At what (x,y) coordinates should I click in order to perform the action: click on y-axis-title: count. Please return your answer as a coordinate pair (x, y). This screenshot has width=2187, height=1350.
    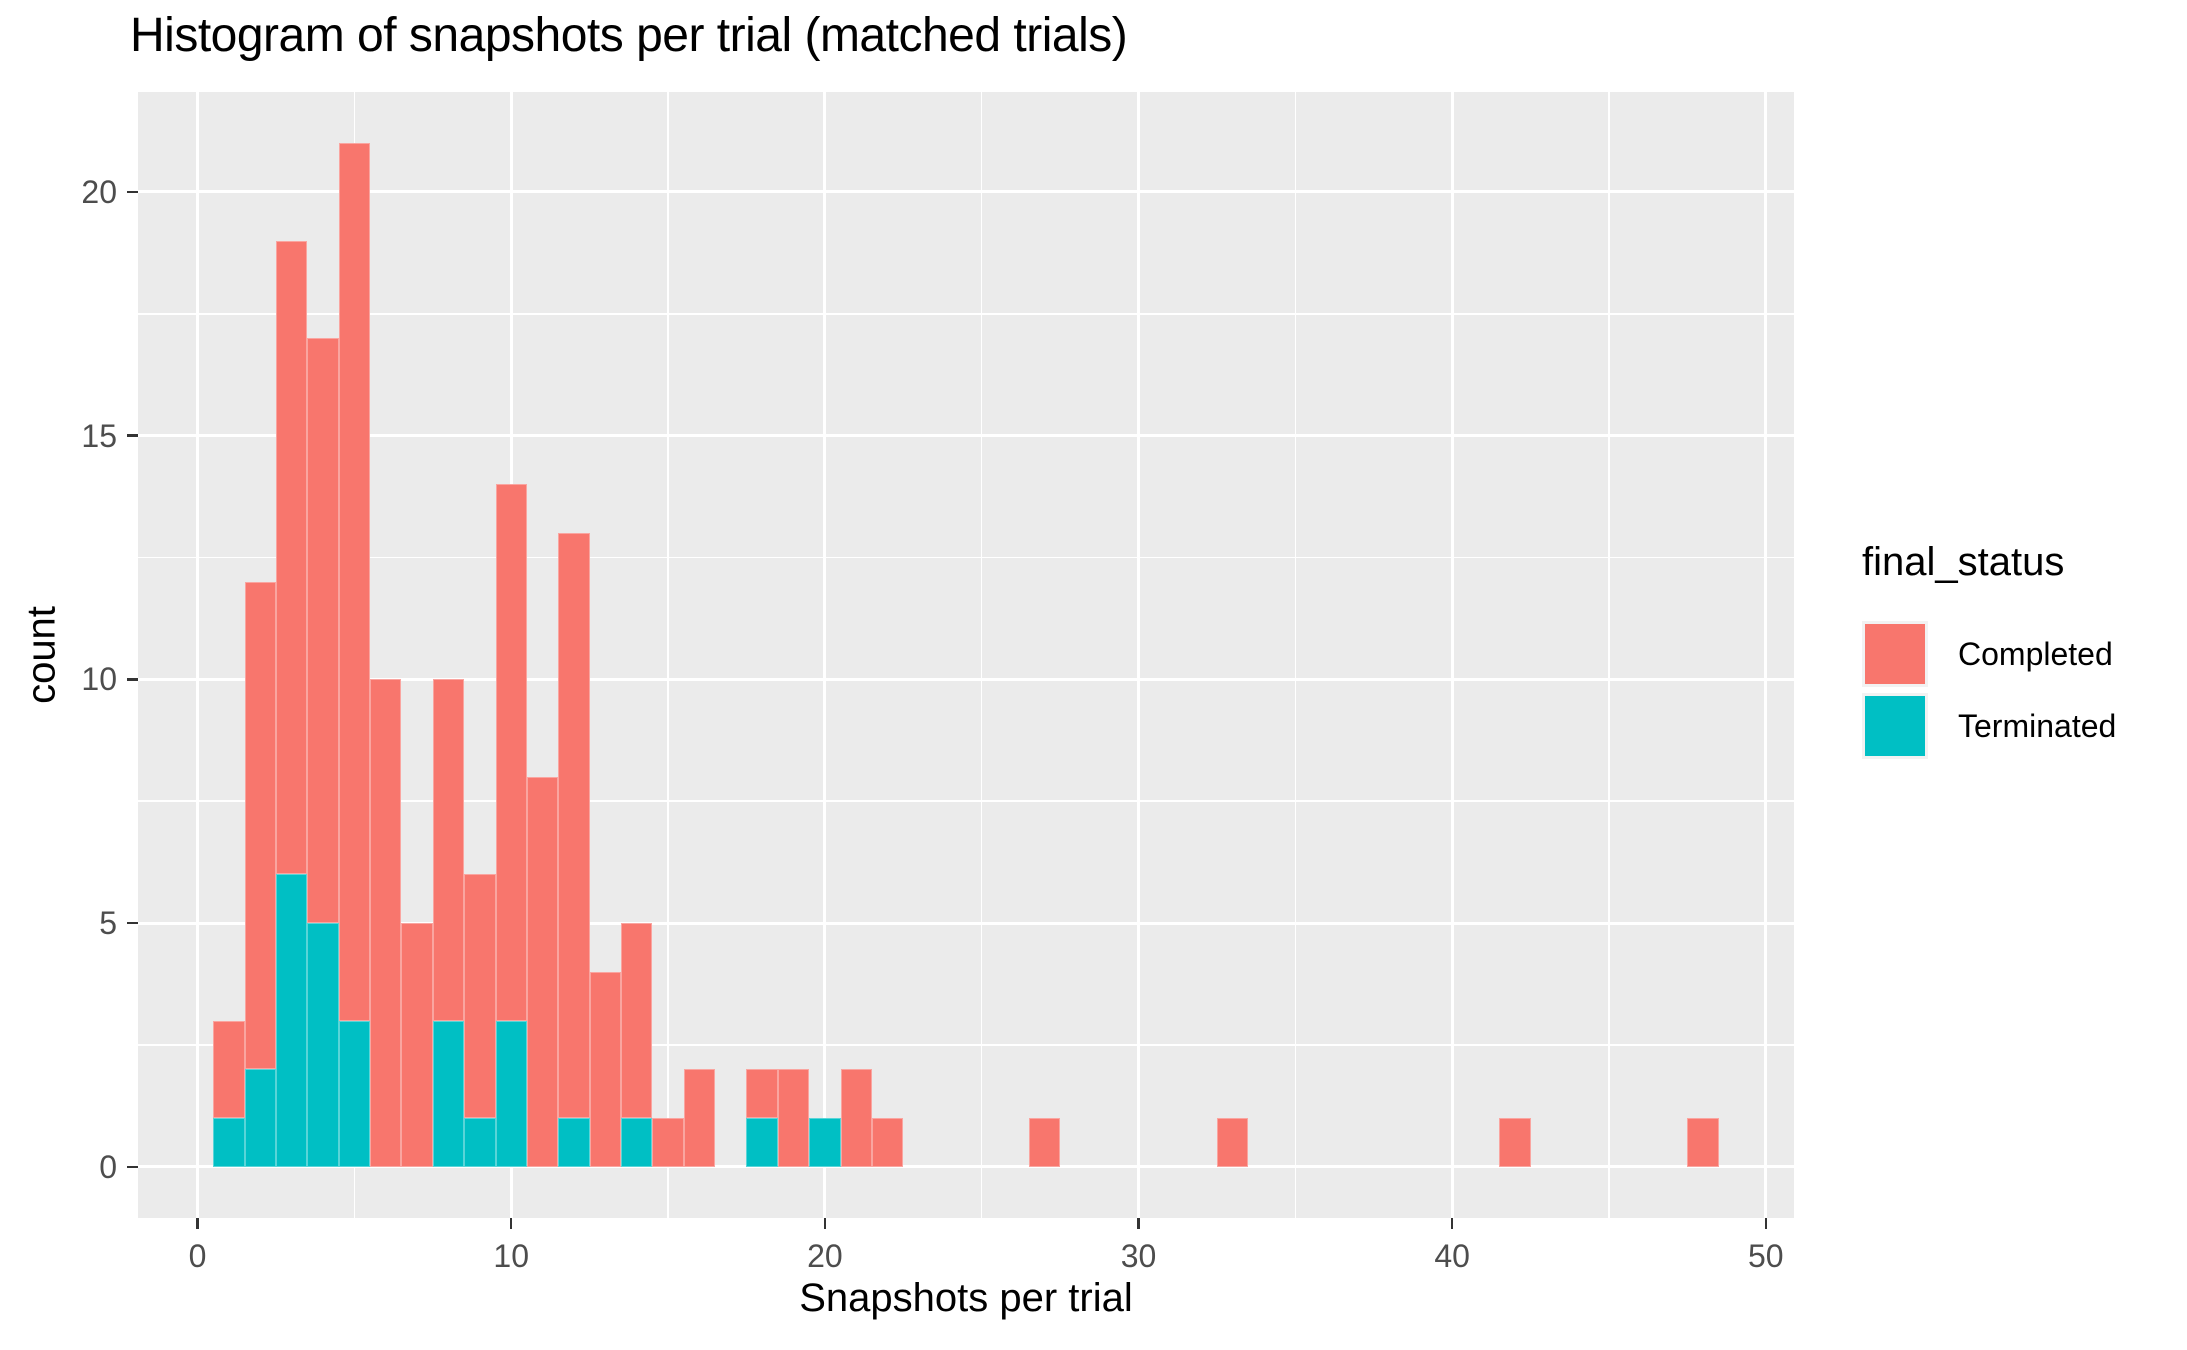
    Looking at the image, I should click on (41, 655).